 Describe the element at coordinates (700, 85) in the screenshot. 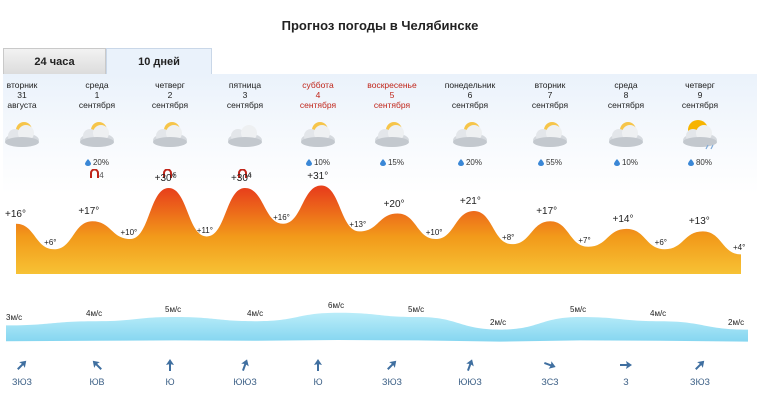

I see `day-weekday: четверг` at that location.